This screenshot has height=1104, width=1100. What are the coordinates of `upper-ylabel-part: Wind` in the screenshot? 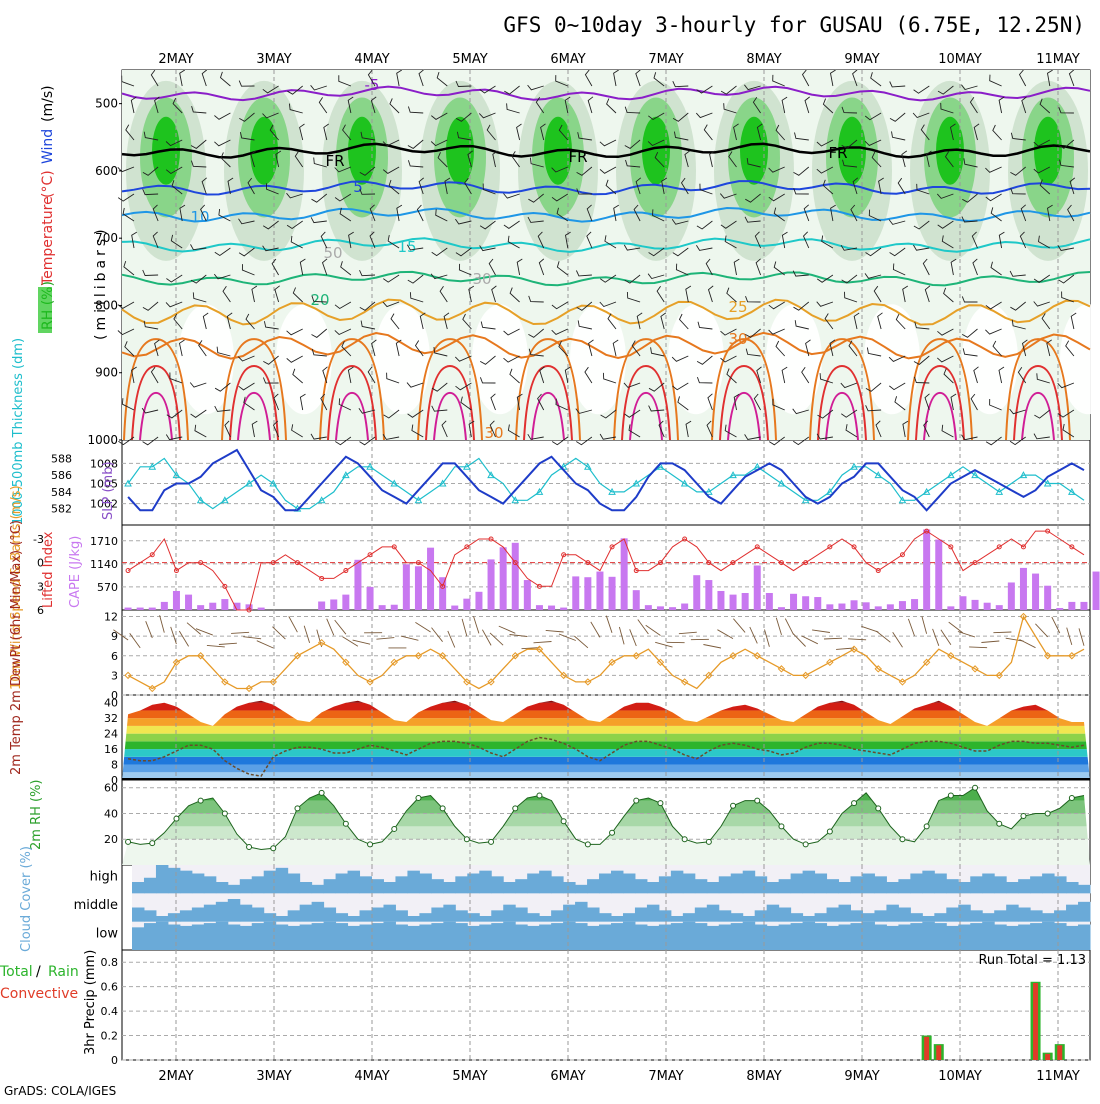 It's located at (48, 146).